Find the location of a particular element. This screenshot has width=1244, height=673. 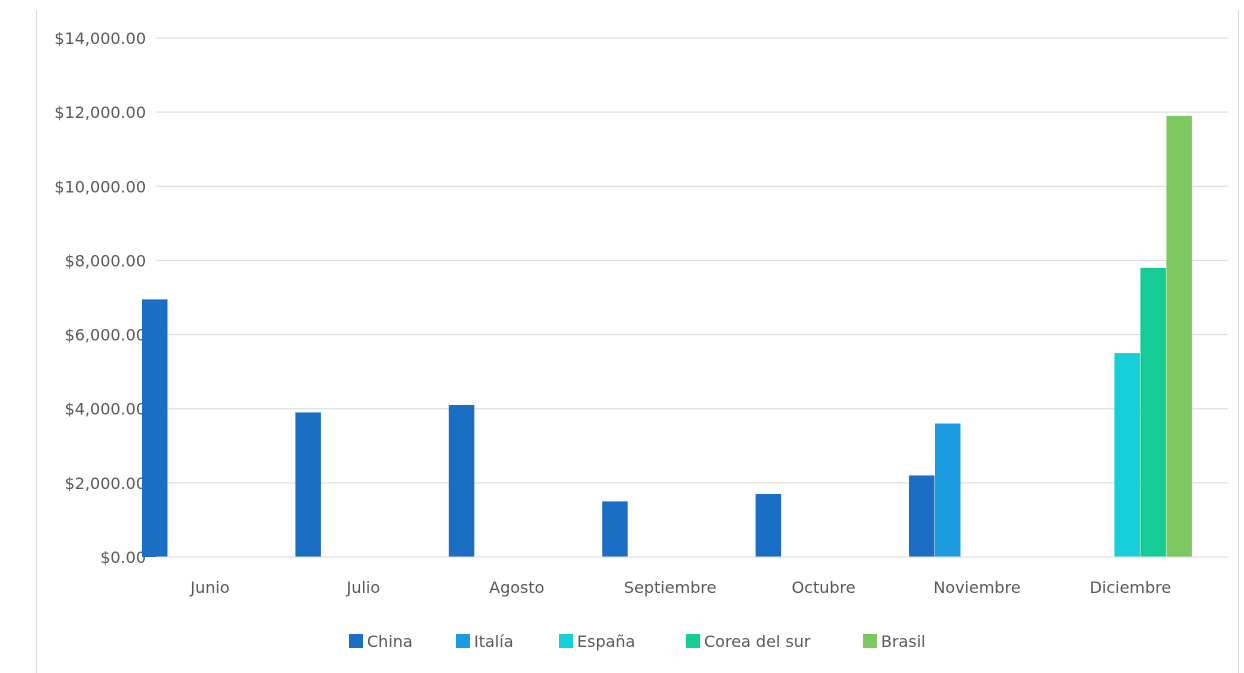

legend-item: España is located at coordinates (597, 641).